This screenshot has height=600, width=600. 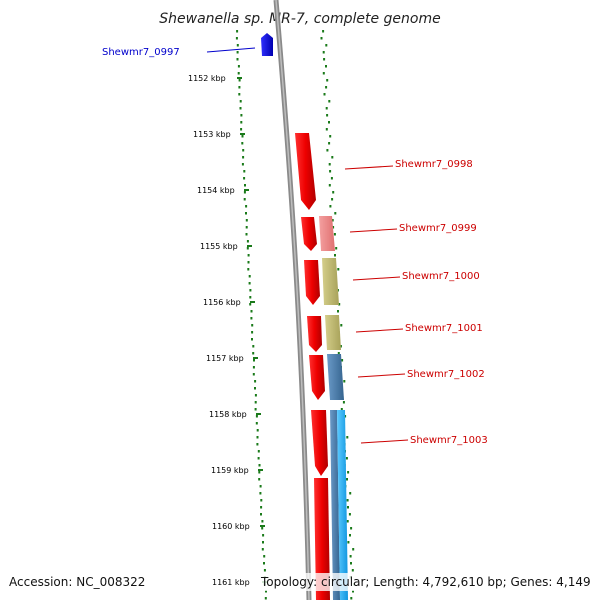 What do you see at coordinates (444, 328) in the screenshot?
I see `gene-label: Shewmr7_1001` at bounding box center [444, 328].